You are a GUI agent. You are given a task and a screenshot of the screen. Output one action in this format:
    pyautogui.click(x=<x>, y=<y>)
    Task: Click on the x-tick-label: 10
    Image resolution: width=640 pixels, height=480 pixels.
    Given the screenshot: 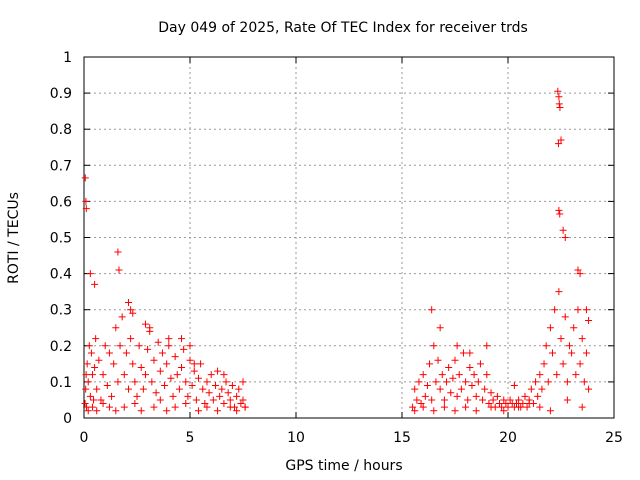 What is the action you would take?
    pyautogui.click(x=296, y=438)
    